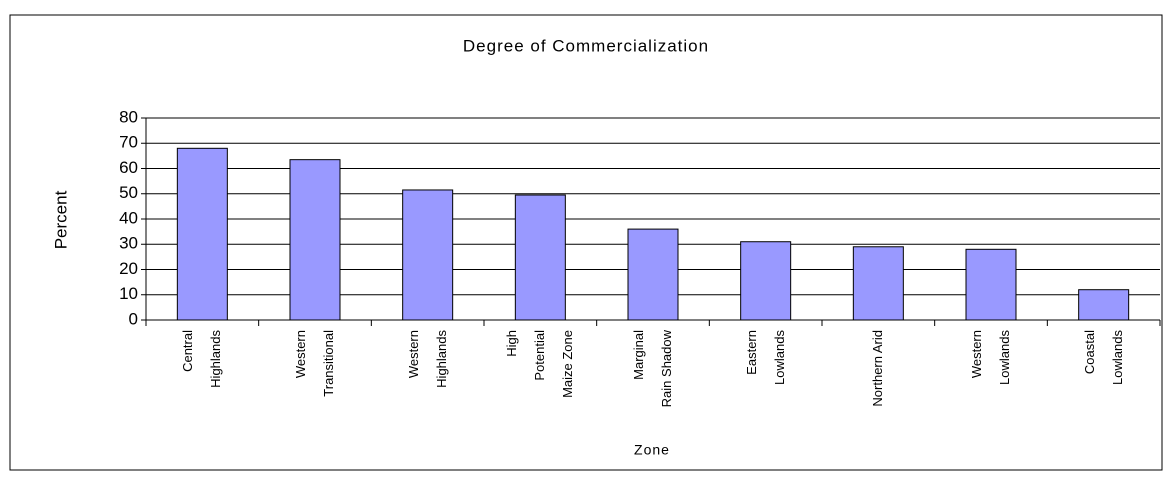 This screenshot has height=480, width=1172. Describe the element at coordinates (314, 363) in the screenshot. I see `x-tick-label: Western Transitional` at that location.